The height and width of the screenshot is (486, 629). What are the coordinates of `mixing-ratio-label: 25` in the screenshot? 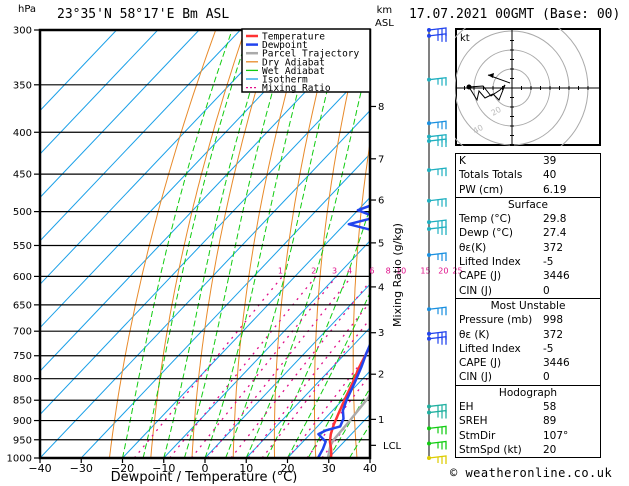 It's located at (457, 270).